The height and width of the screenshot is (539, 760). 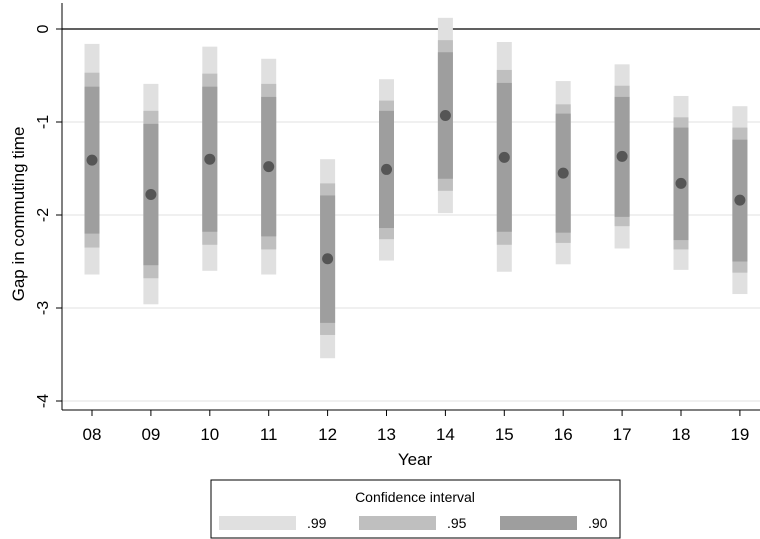 What do you see at coordinates (416, 427) in the screenshot?
I see `x-ticks: 08 09 10 11 12 13 14 15 16 17 18 19` at bounding box center [416, 427].